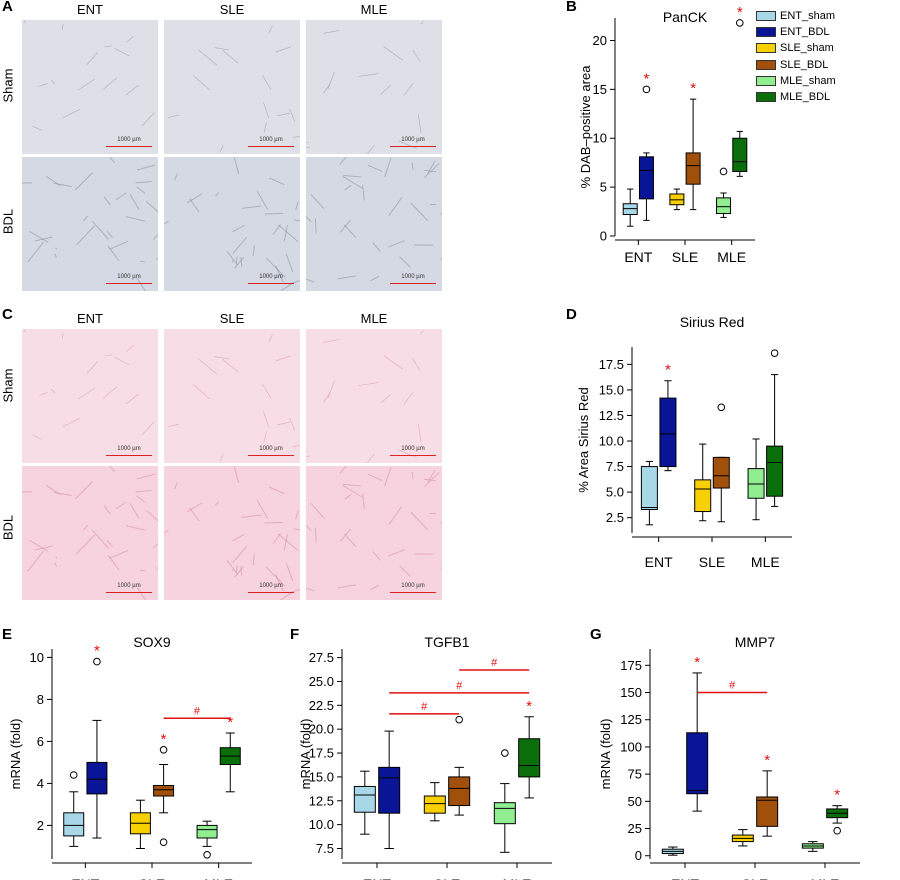  I want to click on chart-title: TGFB1, so click(446, 642).